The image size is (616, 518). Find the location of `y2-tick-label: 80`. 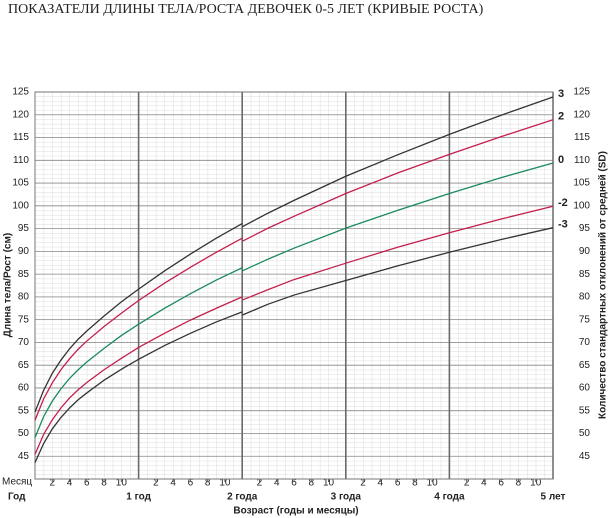

y2-tick-label: 80 is located at coordinates (585, 297).